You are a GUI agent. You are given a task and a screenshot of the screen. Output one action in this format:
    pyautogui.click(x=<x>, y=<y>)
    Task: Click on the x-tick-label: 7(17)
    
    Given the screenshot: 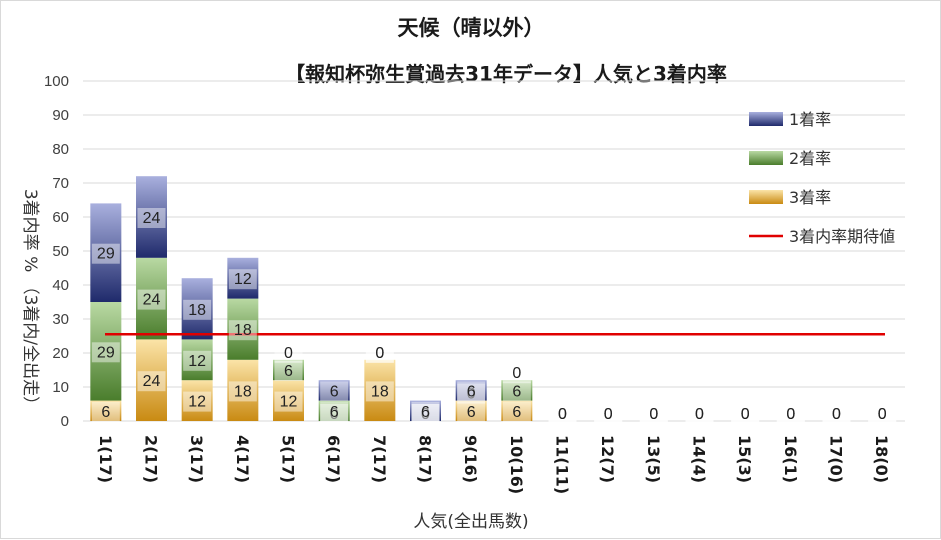 What is the action you would take?
    pyautogui.click(x=379, y=459)
    